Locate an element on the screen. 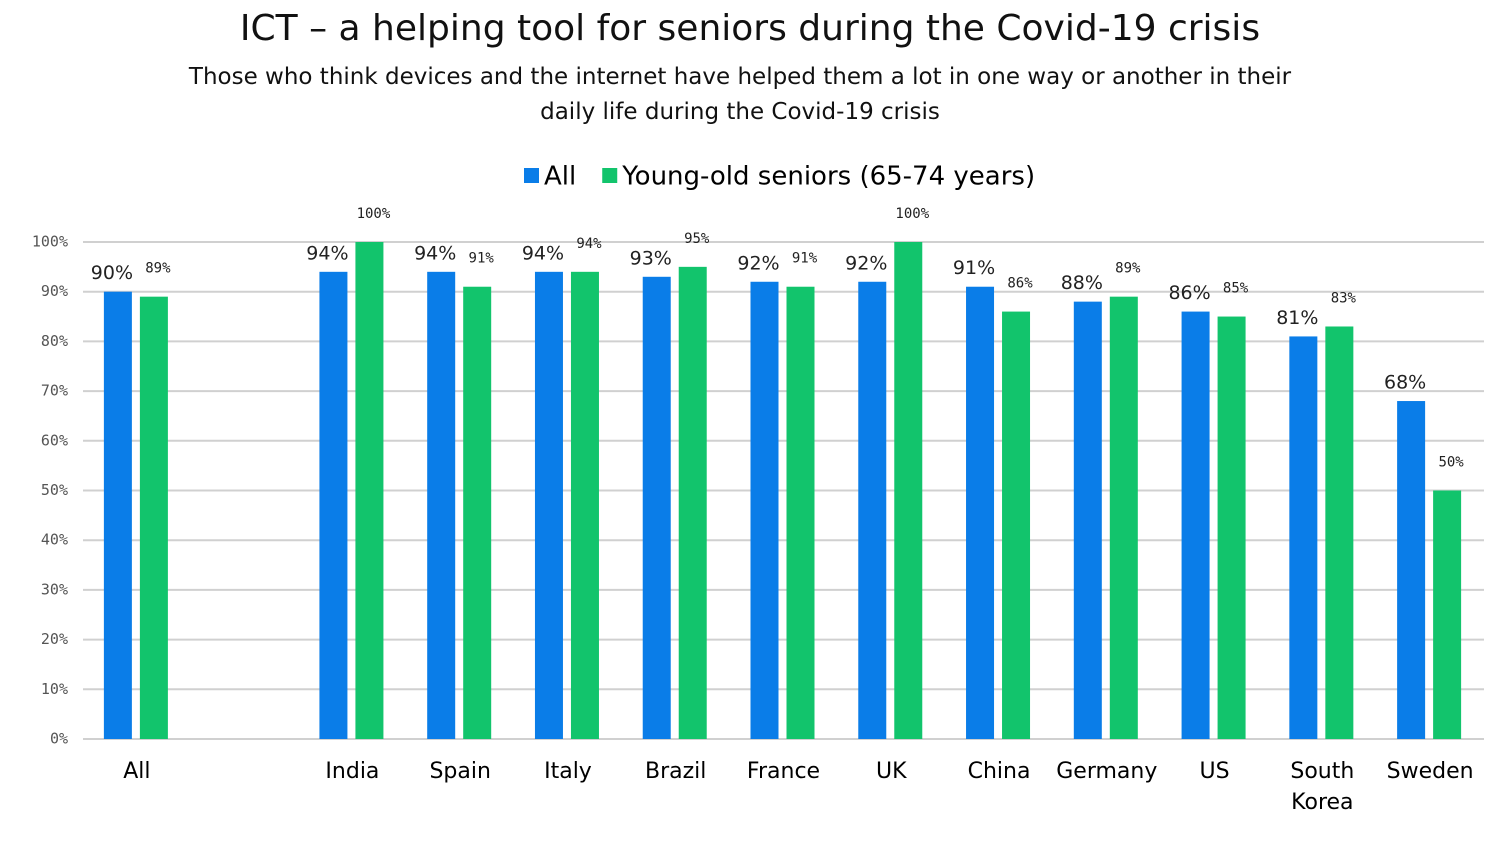 The image size is (1500, 844). y-tick-label: 90% is located at coordinates (54, 291).